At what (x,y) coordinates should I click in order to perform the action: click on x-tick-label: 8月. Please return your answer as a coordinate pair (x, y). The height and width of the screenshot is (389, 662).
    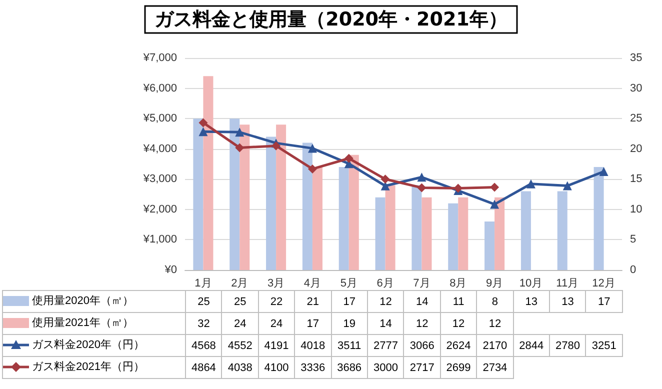
    Looking at the image, I should click on (458, 284).